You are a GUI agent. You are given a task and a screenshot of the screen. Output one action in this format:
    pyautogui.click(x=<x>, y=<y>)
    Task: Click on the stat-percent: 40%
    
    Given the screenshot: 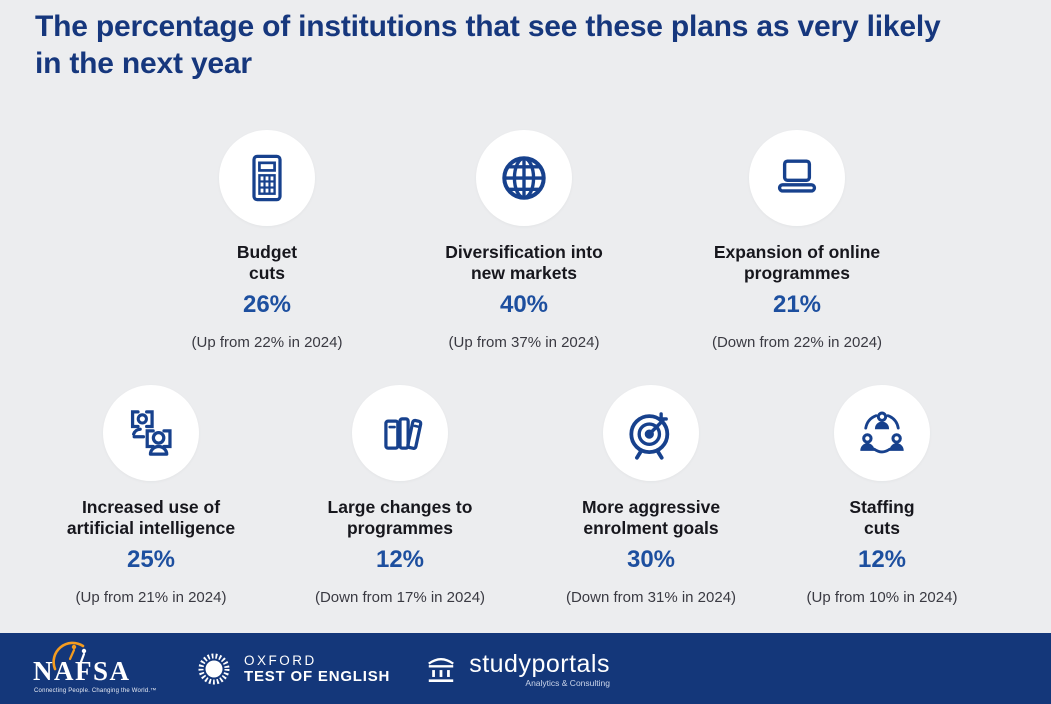 What is the action you would take?
    pyautogui.click(x=524, y=304)
    